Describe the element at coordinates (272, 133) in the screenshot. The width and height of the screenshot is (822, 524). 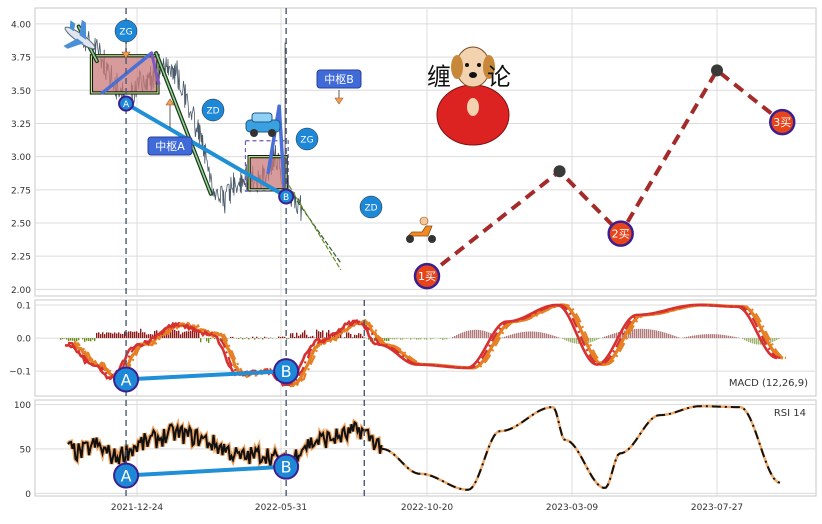
I see `car-wheel-back` at that location.